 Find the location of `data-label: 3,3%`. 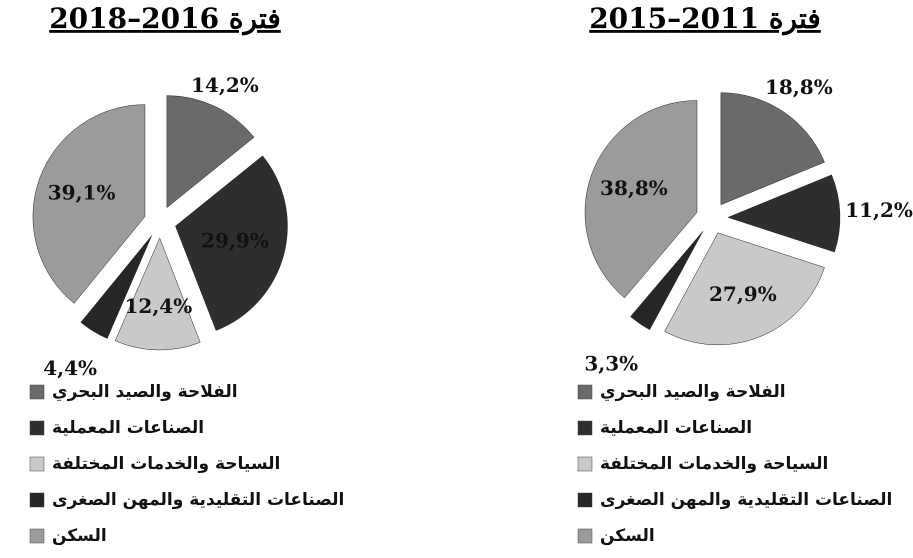

data-label: 3,3% is located at coordinates (611, 364).